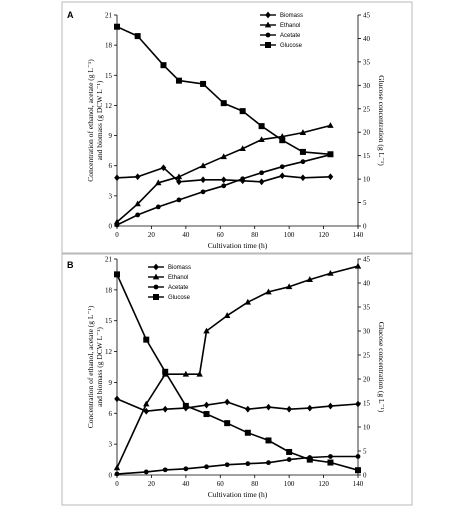 The height and width of the screenshot is (507, 474). What do you see at coordinates (237, 405) in the screenshot?
I see `biomass-series-line` at bounding box center [237, 405].